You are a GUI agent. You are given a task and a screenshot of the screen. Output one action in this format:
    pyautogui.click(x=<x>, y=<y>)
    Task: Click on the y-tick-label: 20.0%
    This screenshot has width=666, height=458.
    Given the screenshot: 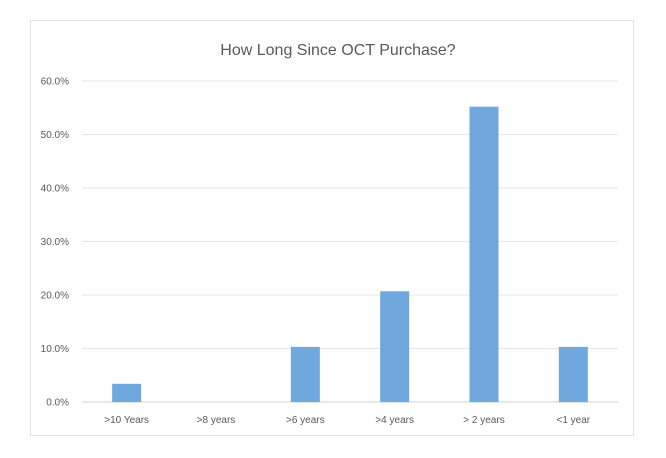 What is the action you would take?
    pyautogui.click(x=55, y=296)
    